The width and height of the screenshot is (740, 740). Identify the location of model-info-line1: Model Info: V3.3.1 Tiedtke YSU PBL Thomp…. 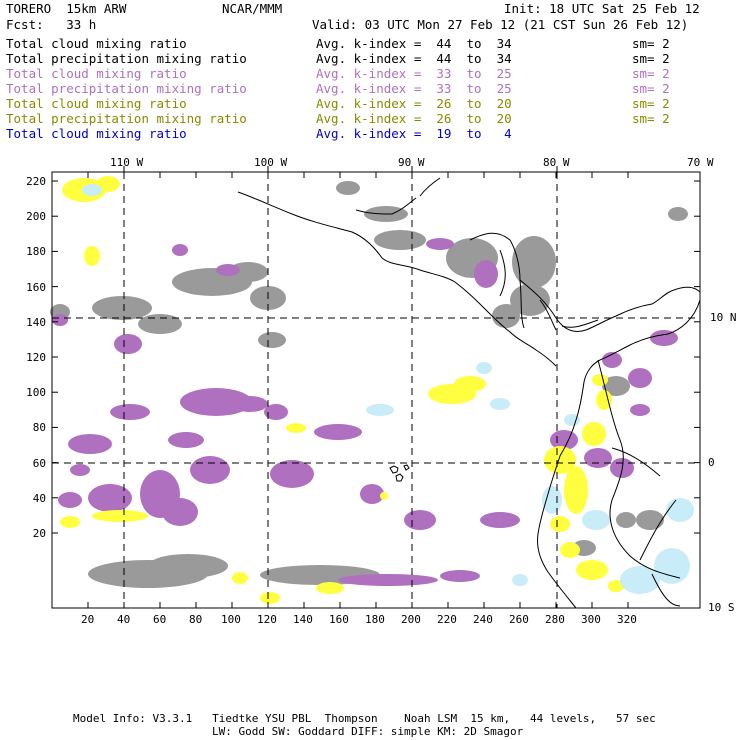
(364, 718).